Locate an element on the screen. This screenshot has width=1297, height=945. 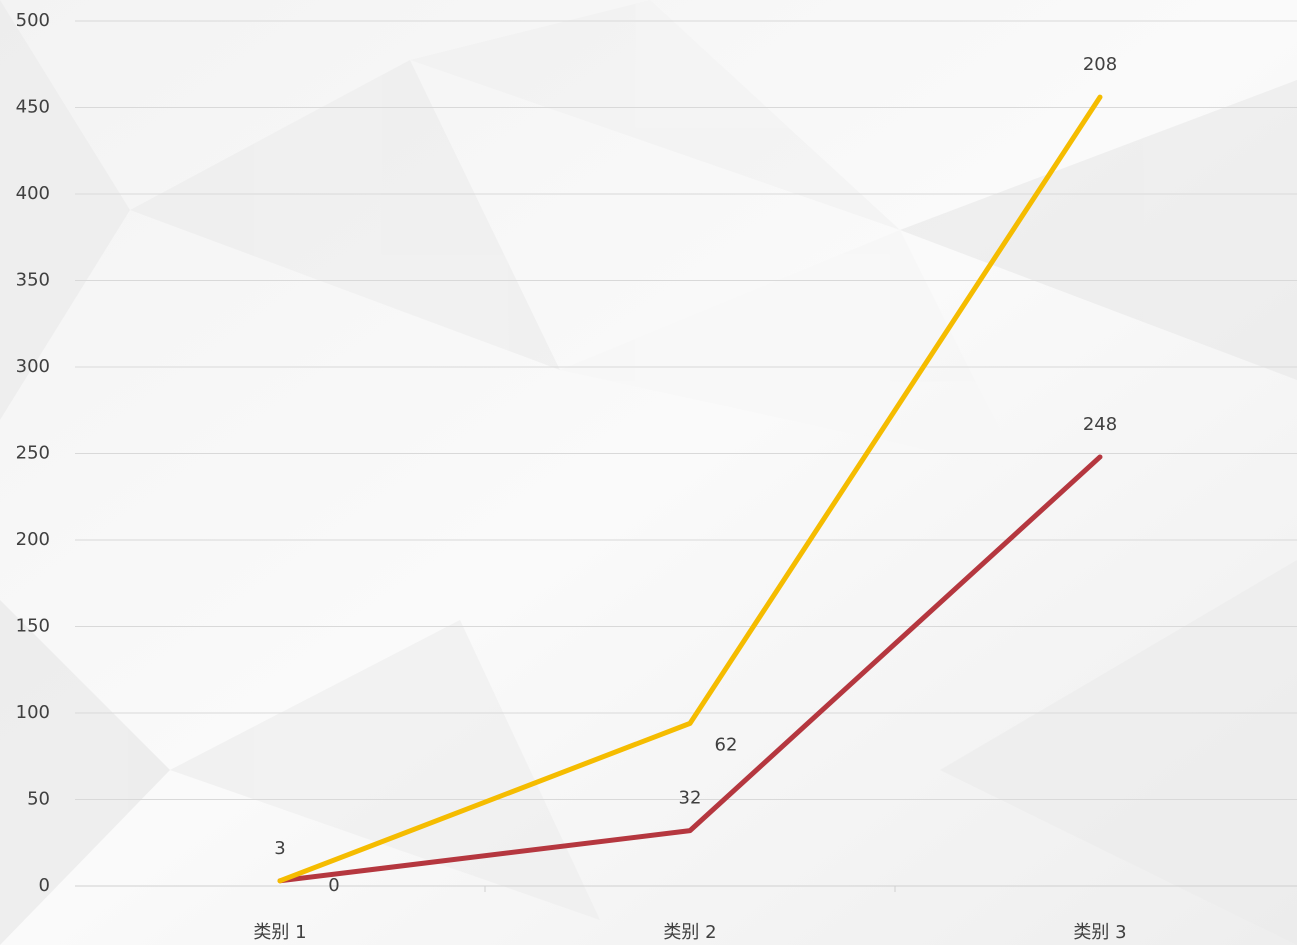
y-tick-label: 300 is located at coordinates (33, 366).